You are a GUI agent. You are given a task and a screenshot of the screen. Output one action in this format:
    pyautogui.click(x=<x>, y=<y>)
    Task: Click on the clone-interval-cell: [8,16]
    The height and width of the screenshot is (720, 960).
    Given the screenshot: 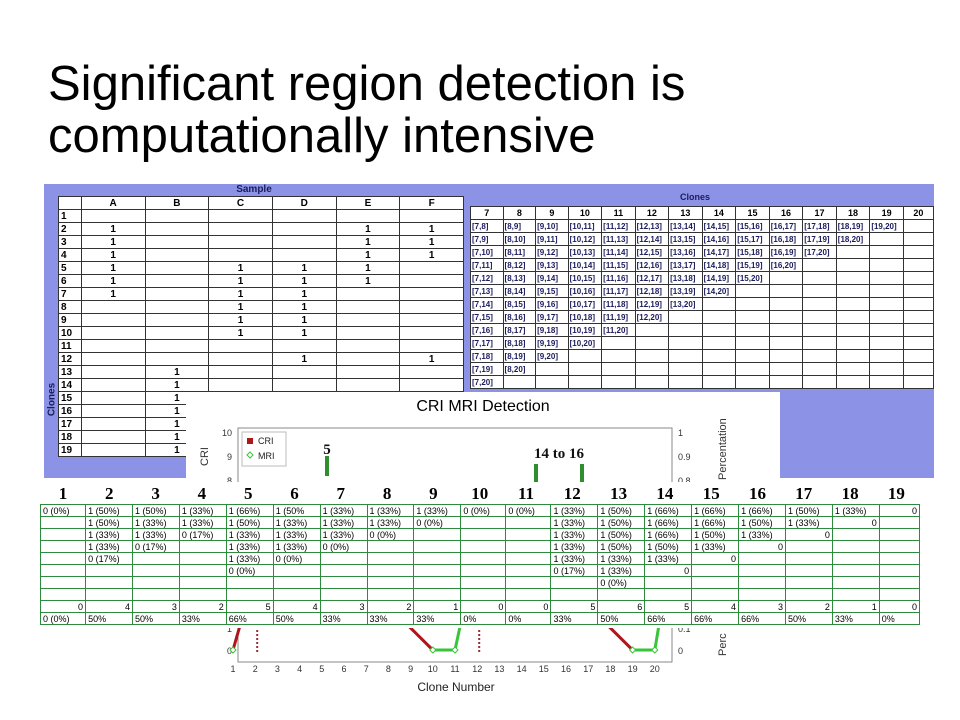 What is the action you would take?
    pyautogui.click(x=519, y=317)
    